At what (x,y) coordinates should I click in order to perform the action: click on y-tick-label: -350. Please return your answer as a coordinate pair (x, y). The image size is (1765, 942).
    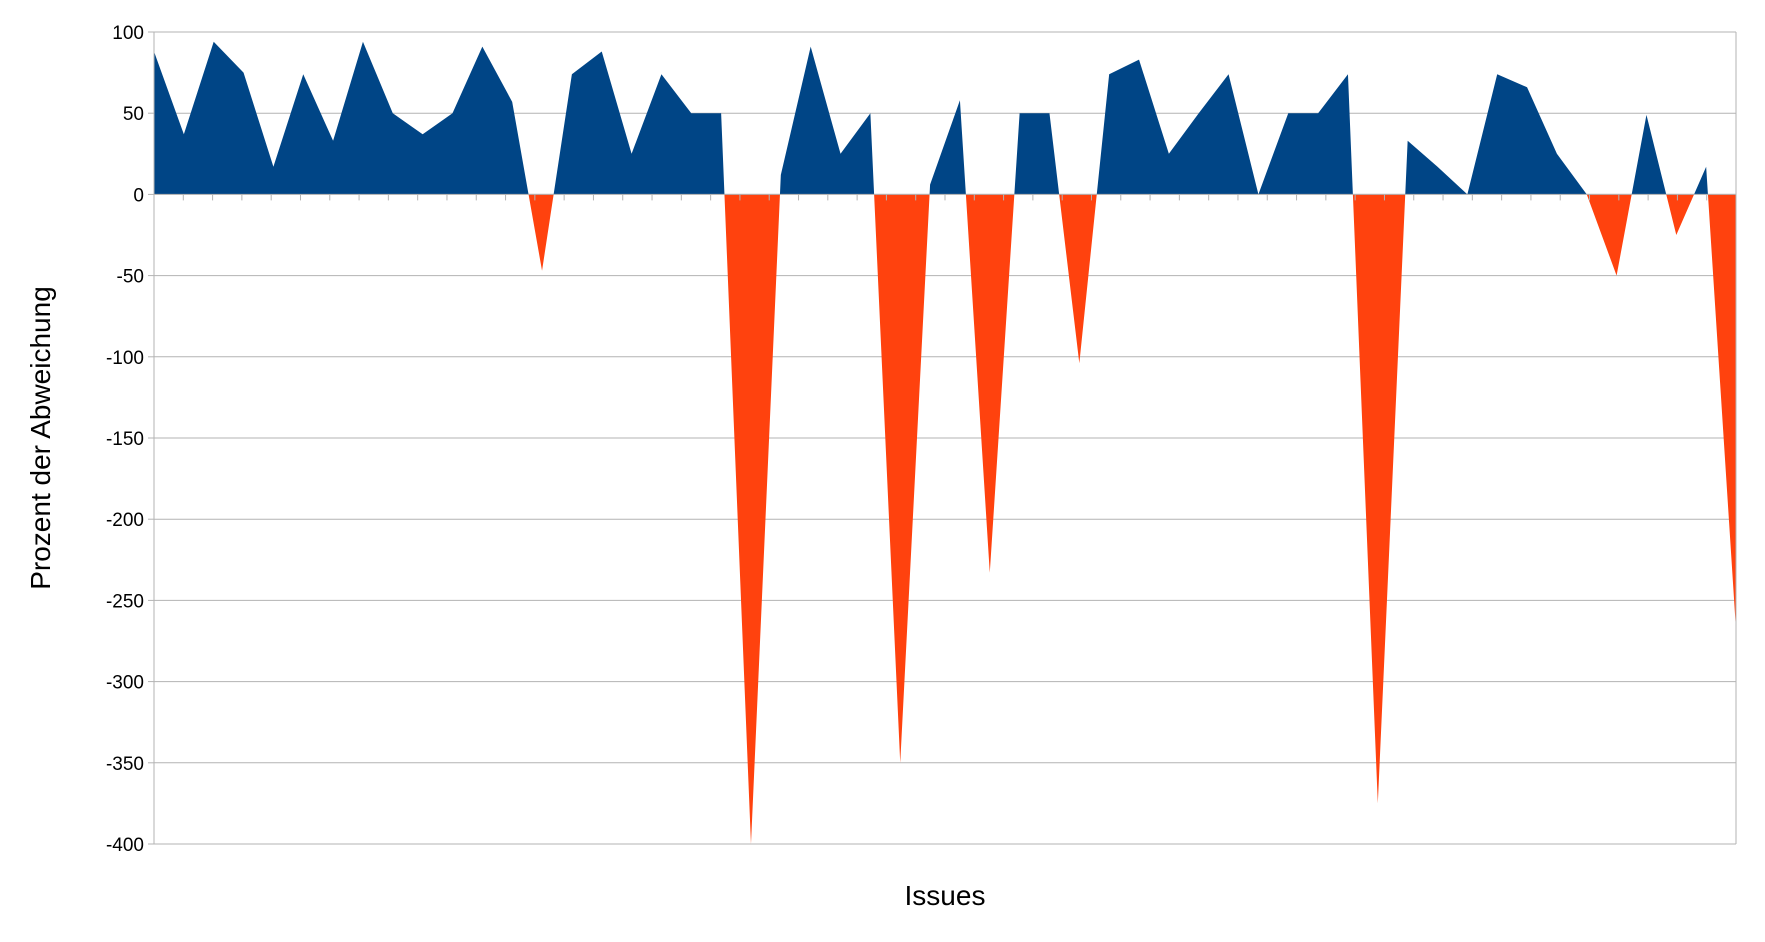
    Looking at the image, I should click on (125, 764).